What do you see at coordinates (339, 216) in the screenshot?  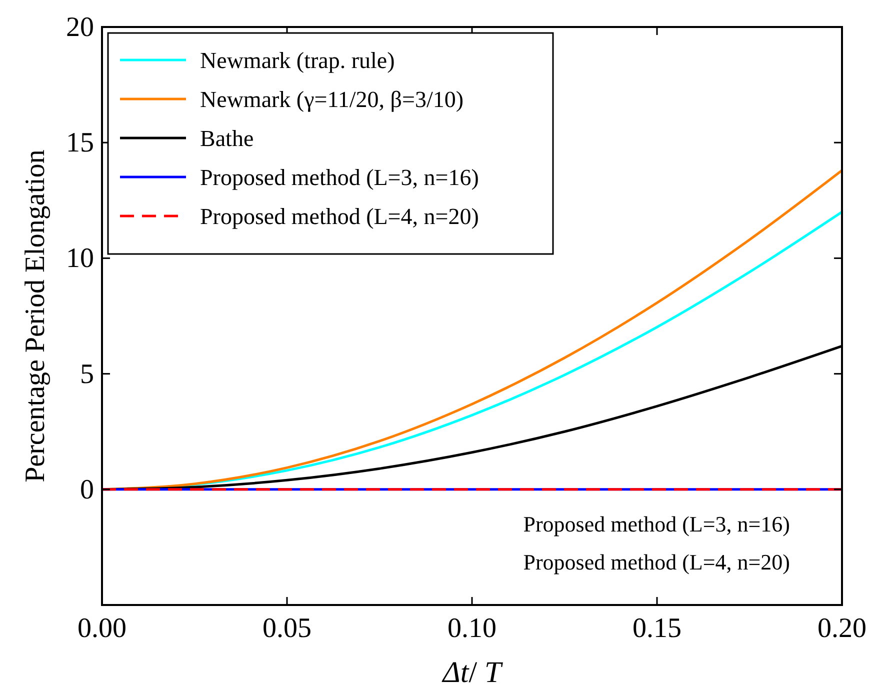 I see `legend-label: Proposed method (L=4, n=20)` at bounding box center [339, 216].